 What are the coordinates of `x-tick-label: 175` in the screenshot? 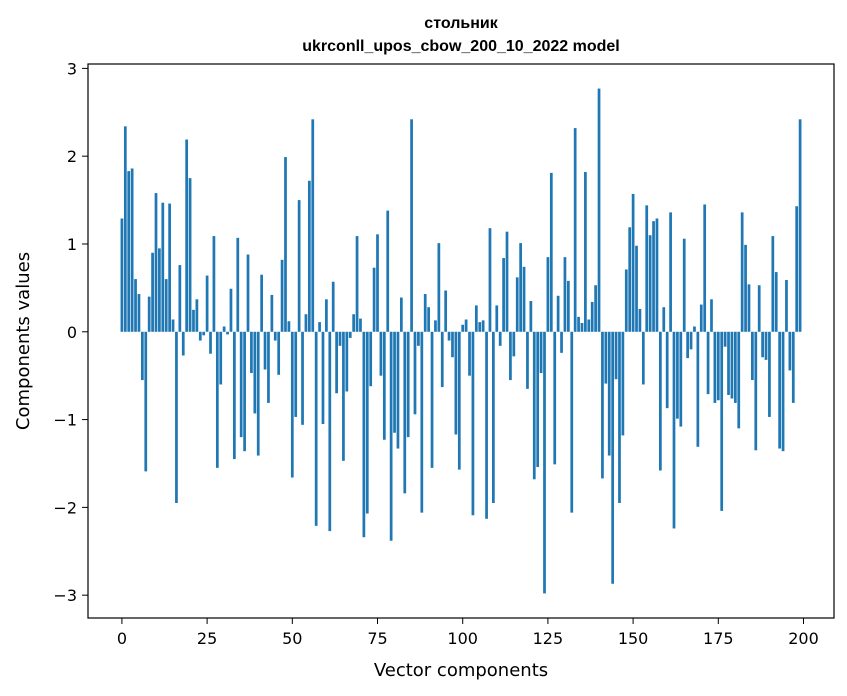 It's located at (718, 638).